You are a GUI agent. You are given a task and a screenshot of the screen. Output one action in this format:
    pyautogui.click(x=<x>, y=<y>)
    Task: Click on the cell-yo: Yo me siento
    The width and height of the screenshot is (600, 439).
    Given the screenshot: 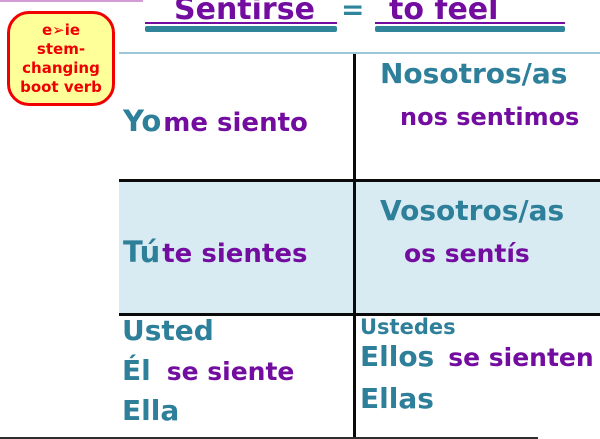 What is the action you would take?
    pyautogui.click(x=236, y=116)
    